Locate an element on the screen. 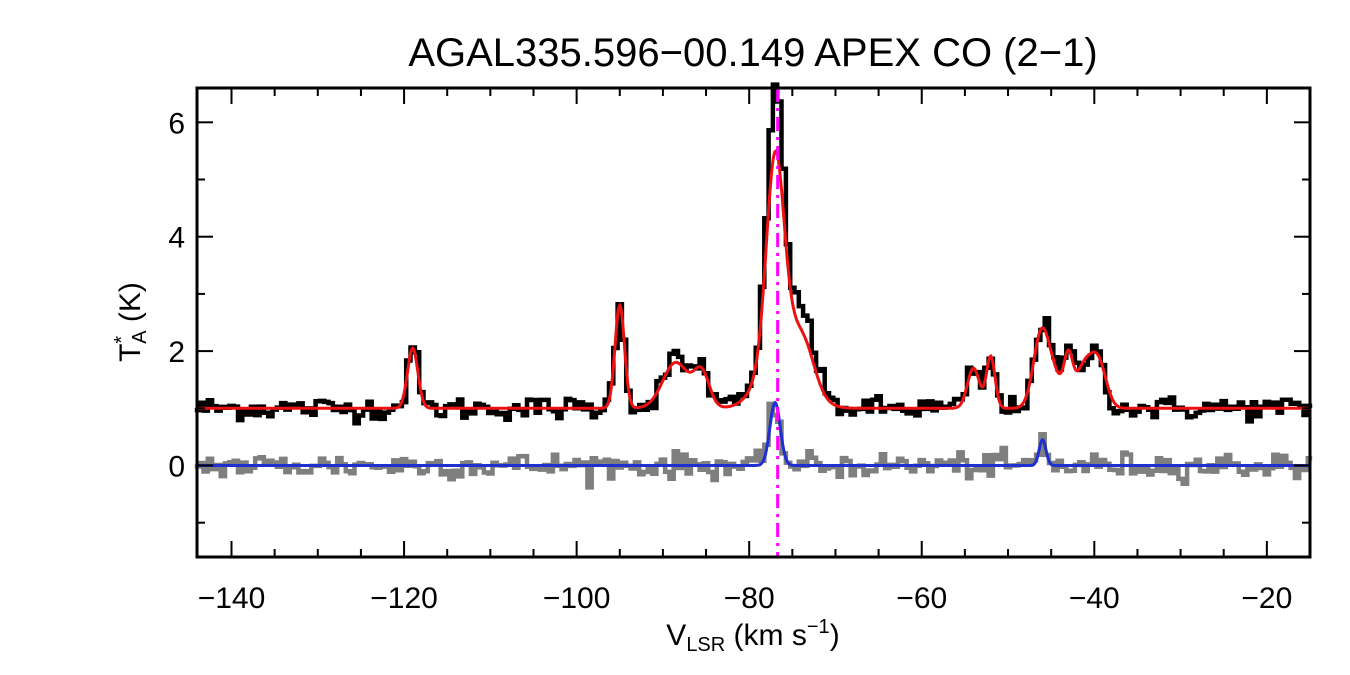 This screenshot has width=1350, height=675. y-tick-label: 6 is located at coordinates (176, 123).